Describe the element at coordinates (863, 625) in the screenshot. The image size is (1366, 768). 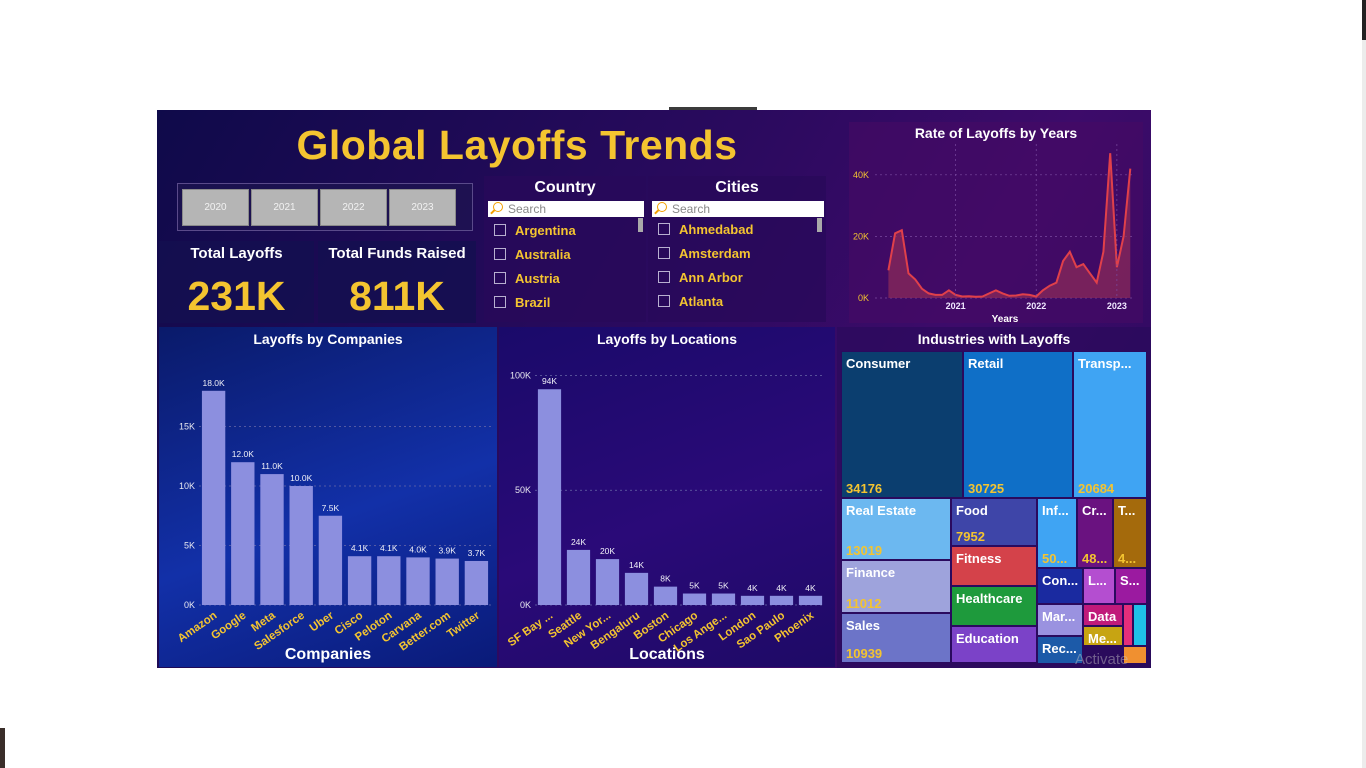
I see `treemap-cell-label: Sales` at that location.